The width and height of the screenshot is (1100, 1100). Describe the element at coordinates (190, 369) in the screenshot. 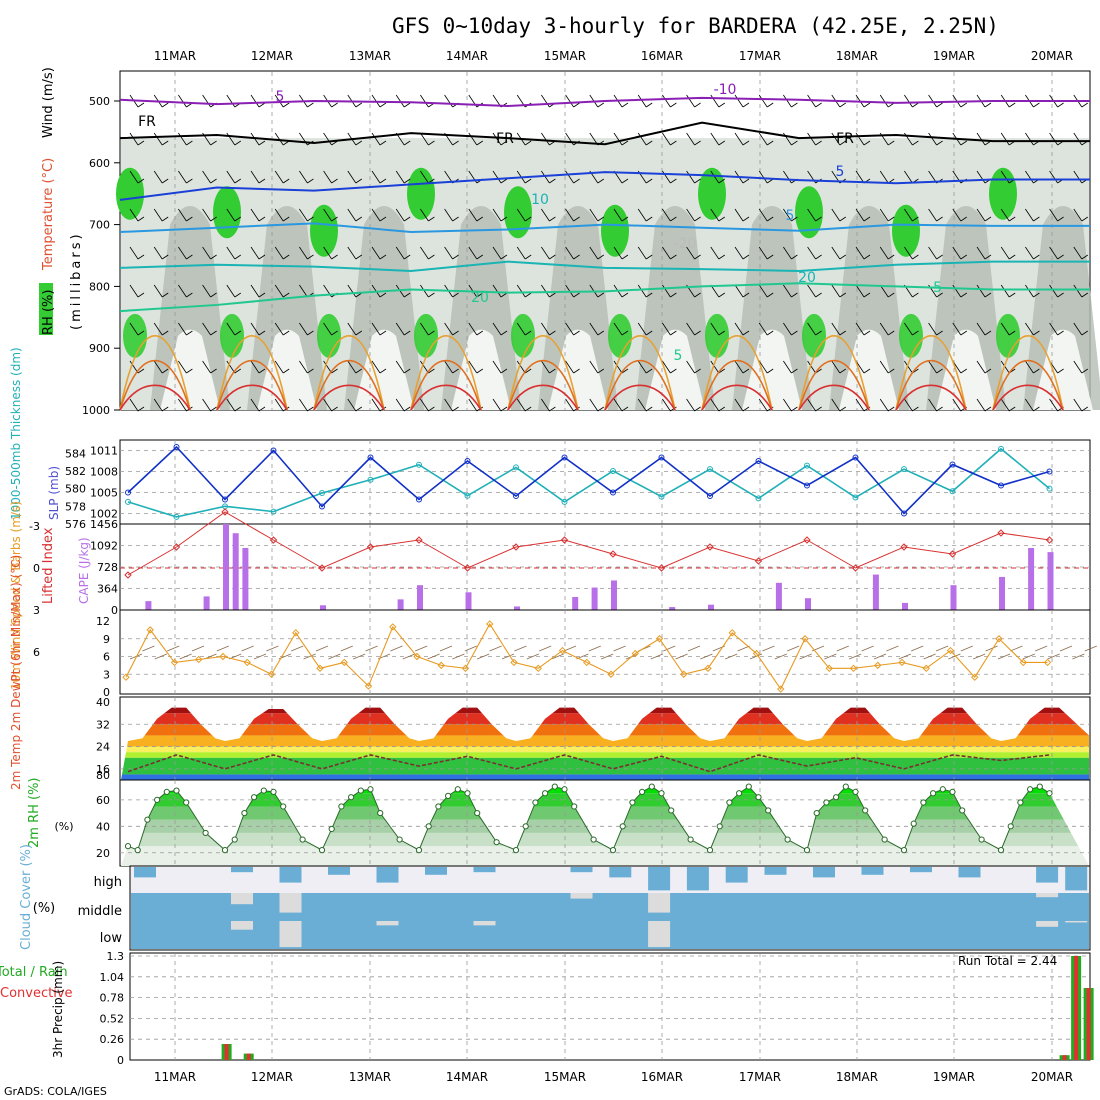

I see `rh-dry-core` at that location.